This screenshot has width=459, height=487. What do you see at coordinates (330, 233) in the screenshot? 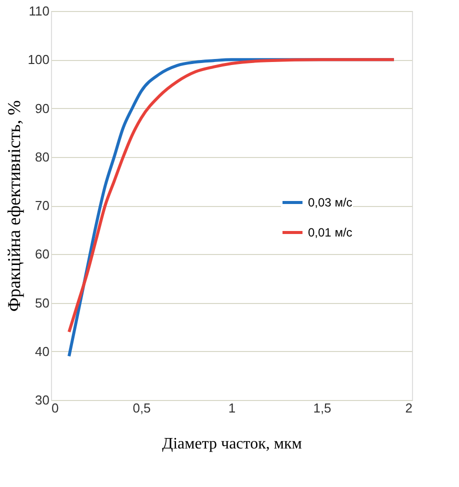
I see `legend-label: 0,01 м/с` at bounding box center [330, 233].